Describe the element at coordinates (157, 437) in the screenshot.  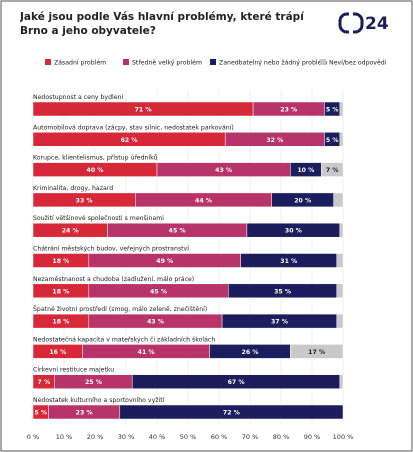
I see `x-tick-label: 40 %` at that location.